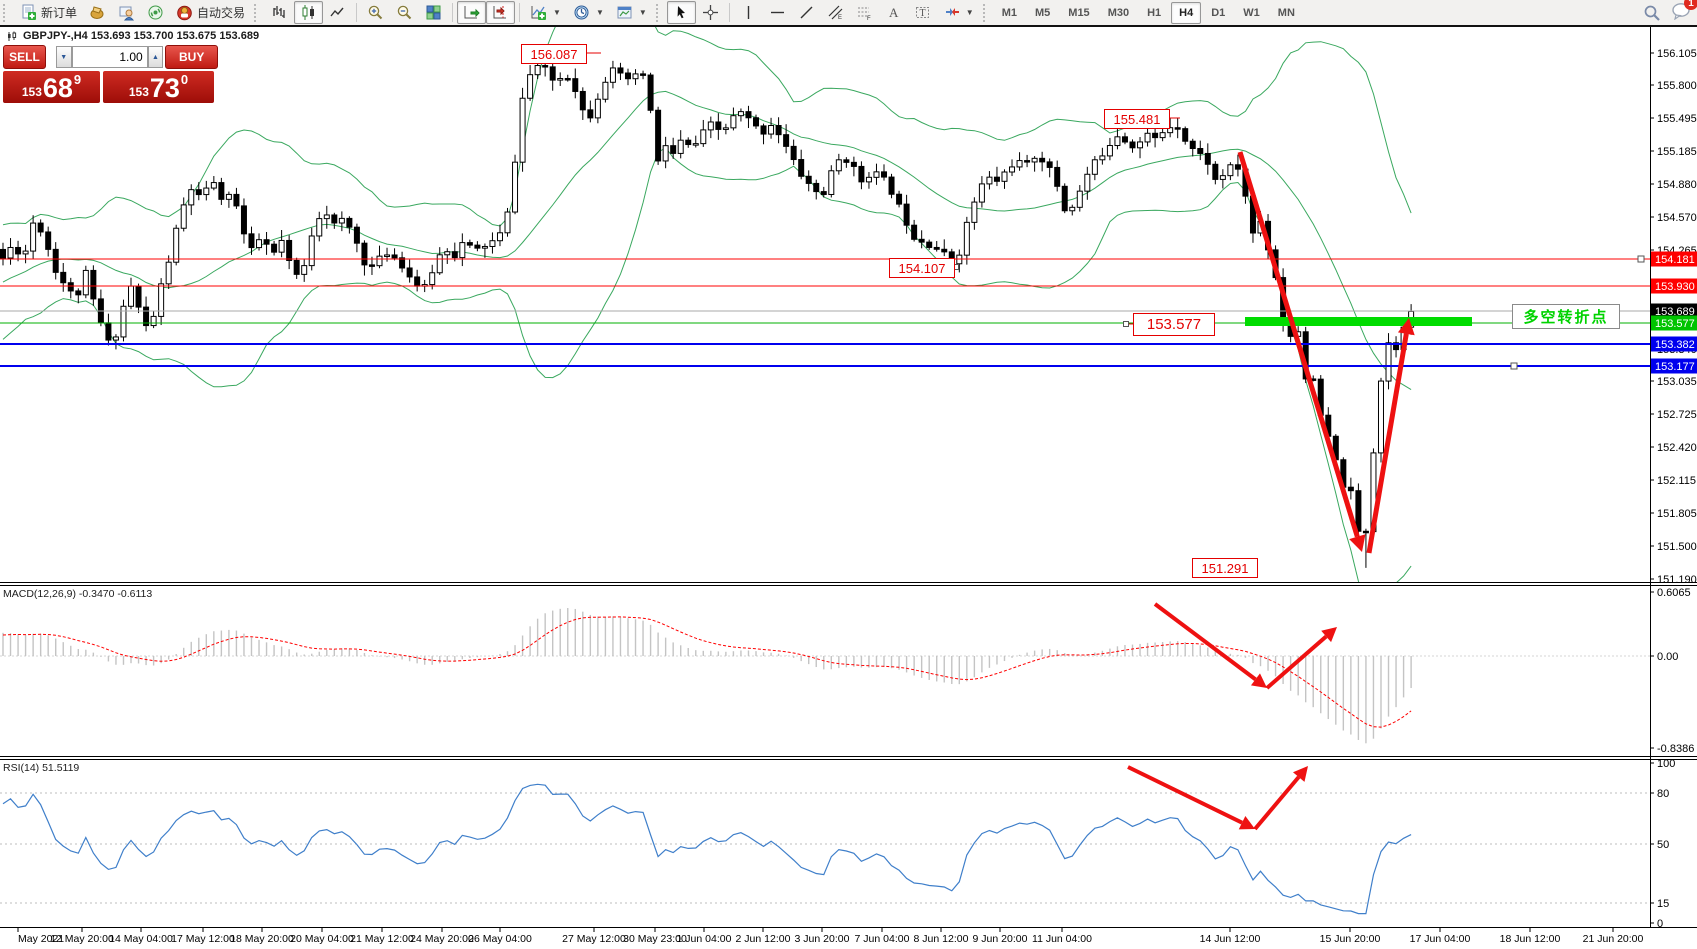  I want to click on bid-price: 153 68 9, so click(51, 87).